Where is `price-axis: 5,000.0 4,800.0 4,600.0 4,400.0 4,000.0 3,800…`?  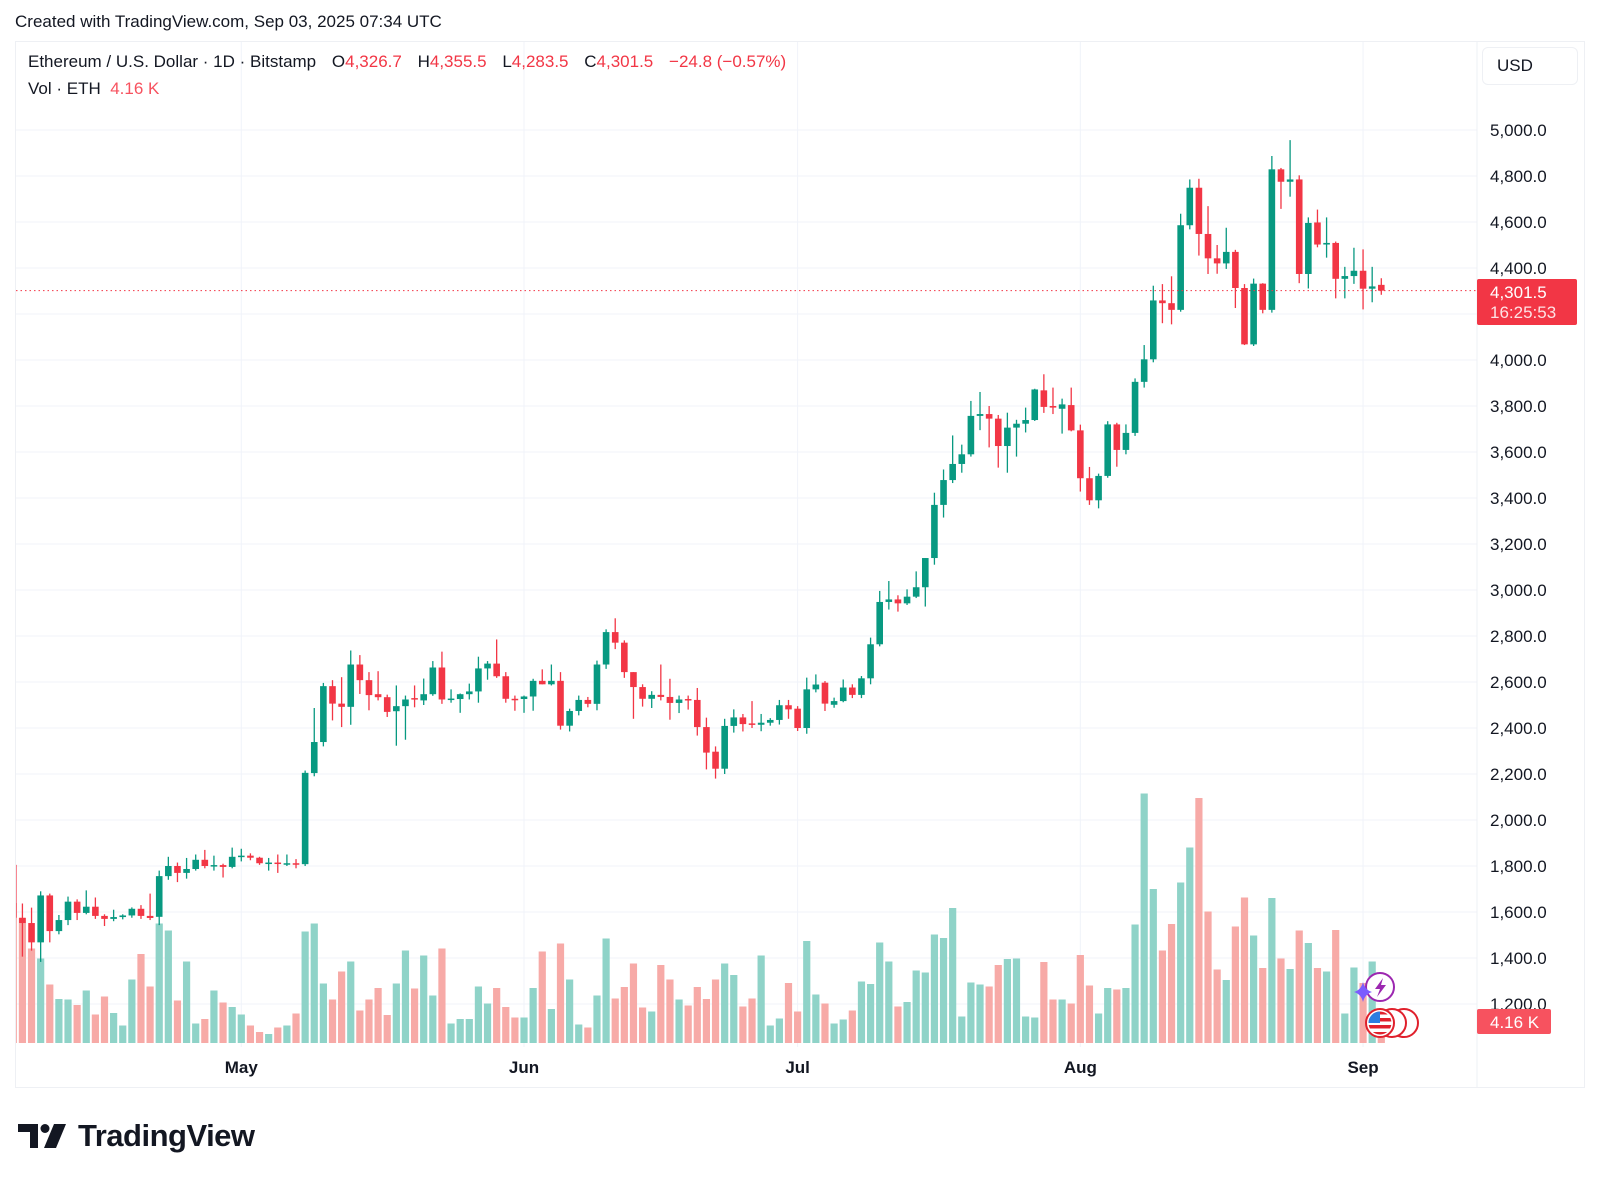
price-axis: 5,000.0 4,800.0 4,600.0 4,400.0 4,000.0 3,800… is located at coordinates (1527, 577).